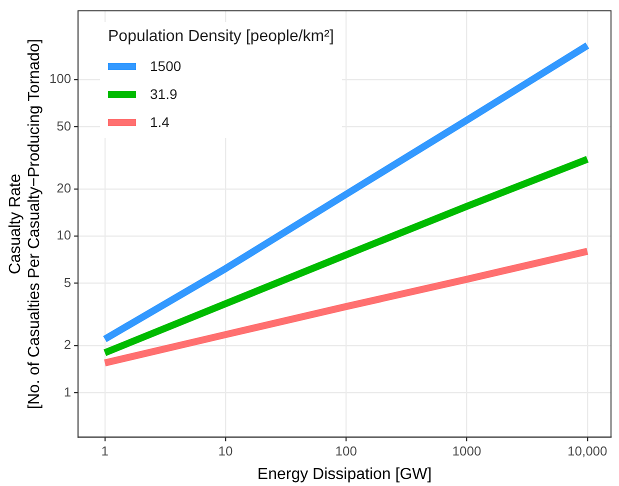 This screenshot has width=619, height=486. I want to click on y-tick-label: 5, so click(68, 282).